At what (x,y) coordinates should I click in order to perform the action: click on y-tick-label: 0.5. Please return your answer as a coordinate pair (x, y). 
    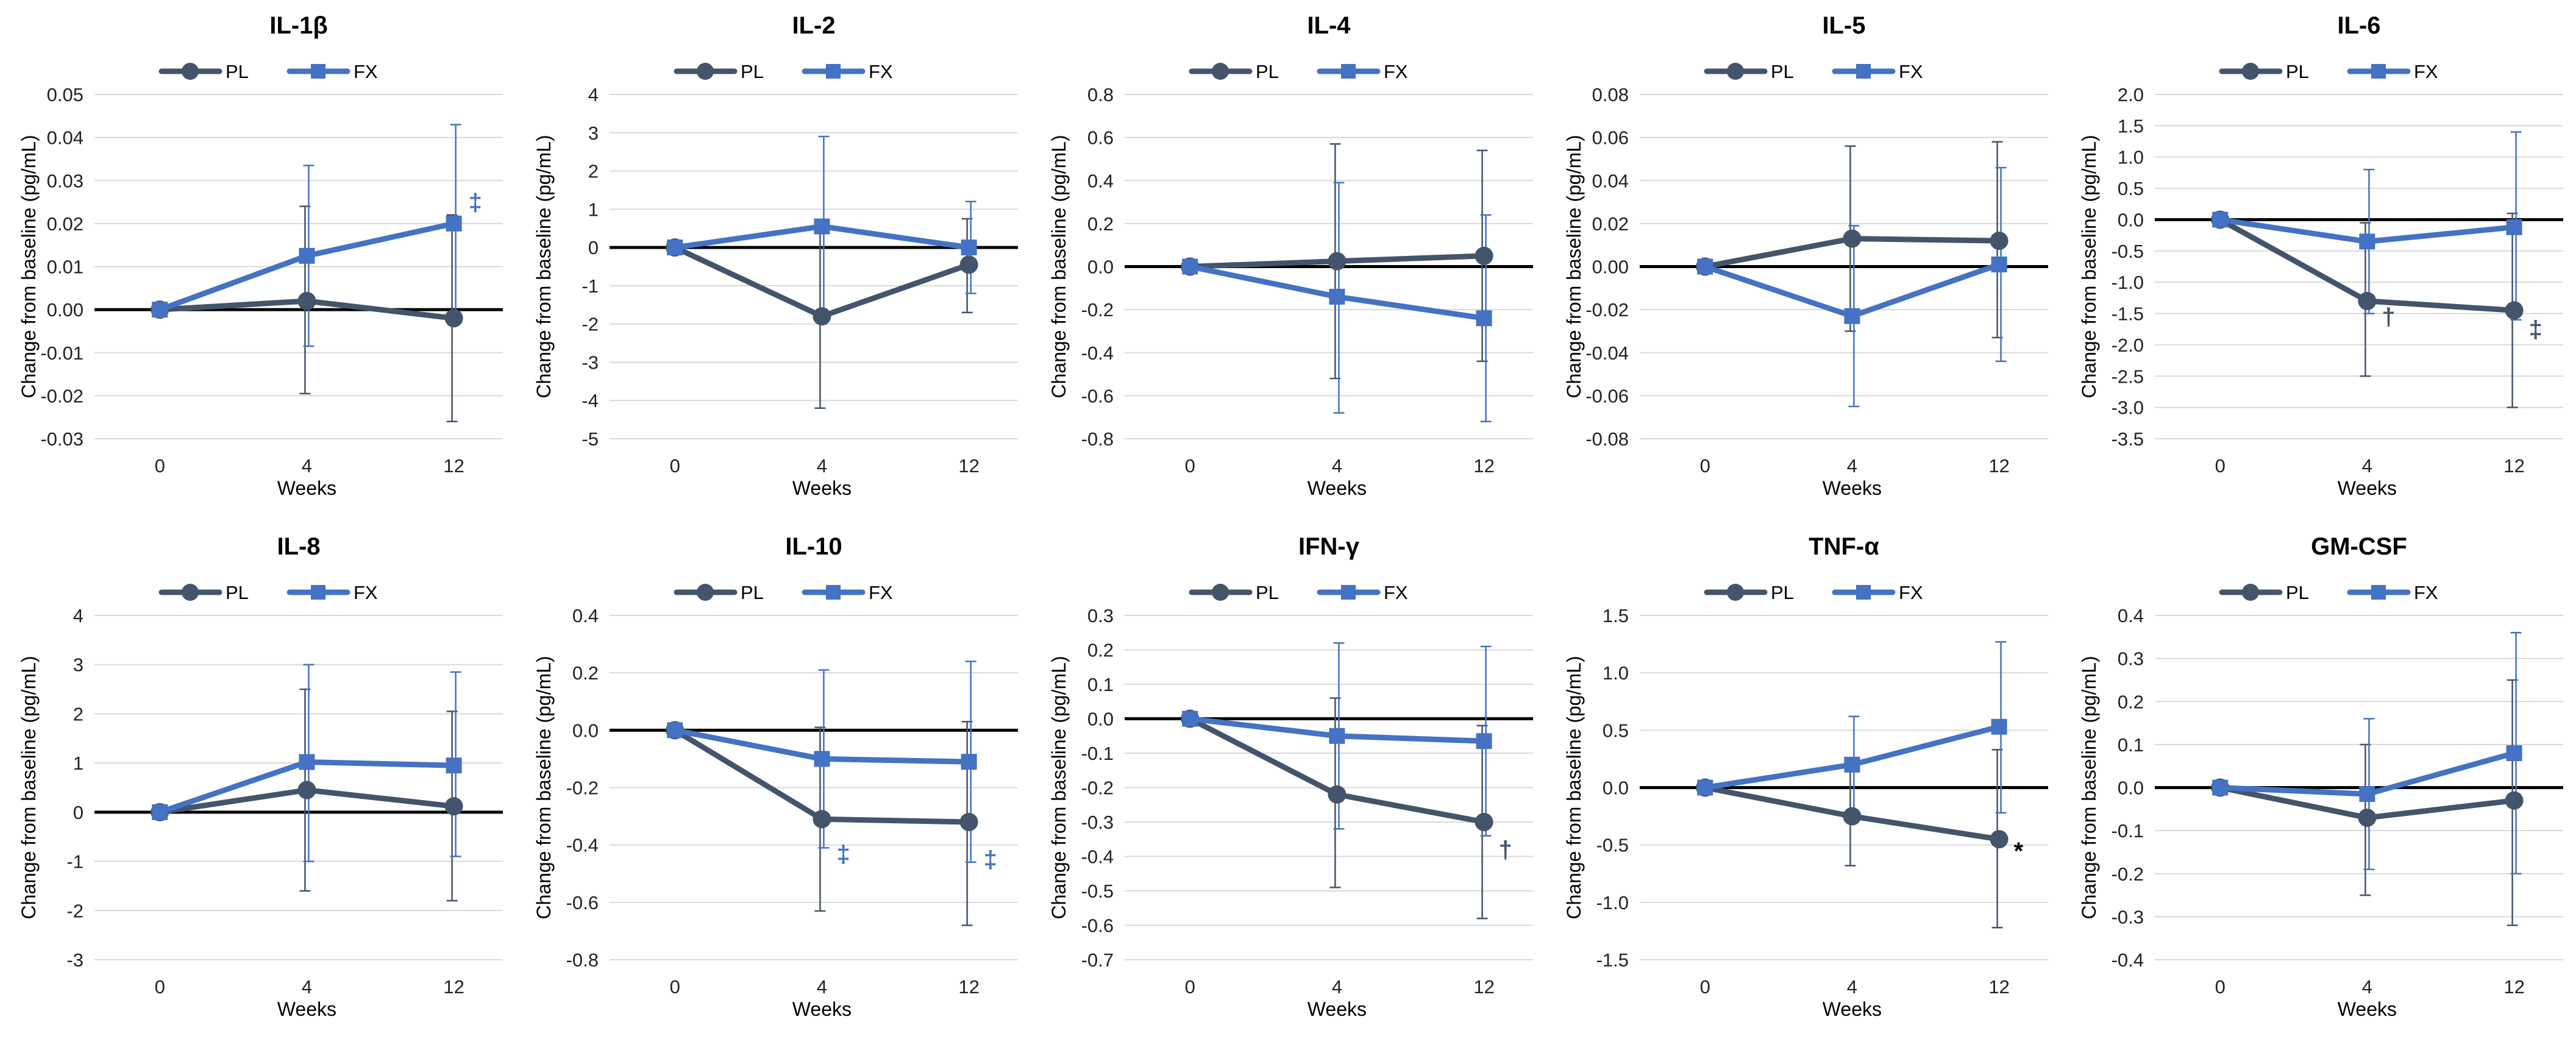
    Looking at the image, I should click on (1616, 730).